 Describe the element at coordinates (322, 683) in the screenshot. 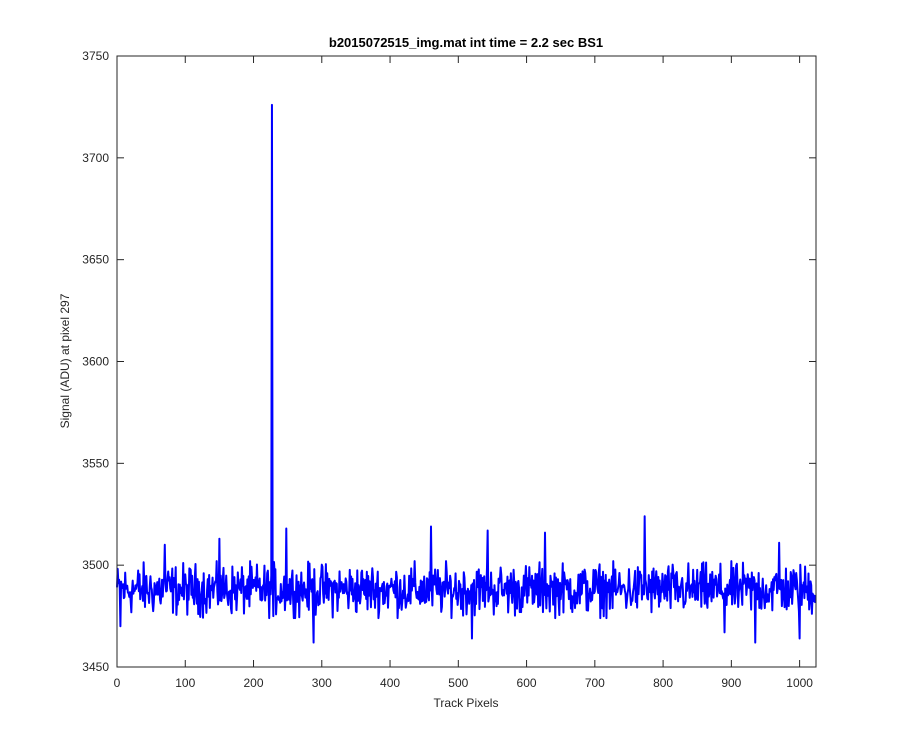

I see `x-tick-label: 300` at that location.